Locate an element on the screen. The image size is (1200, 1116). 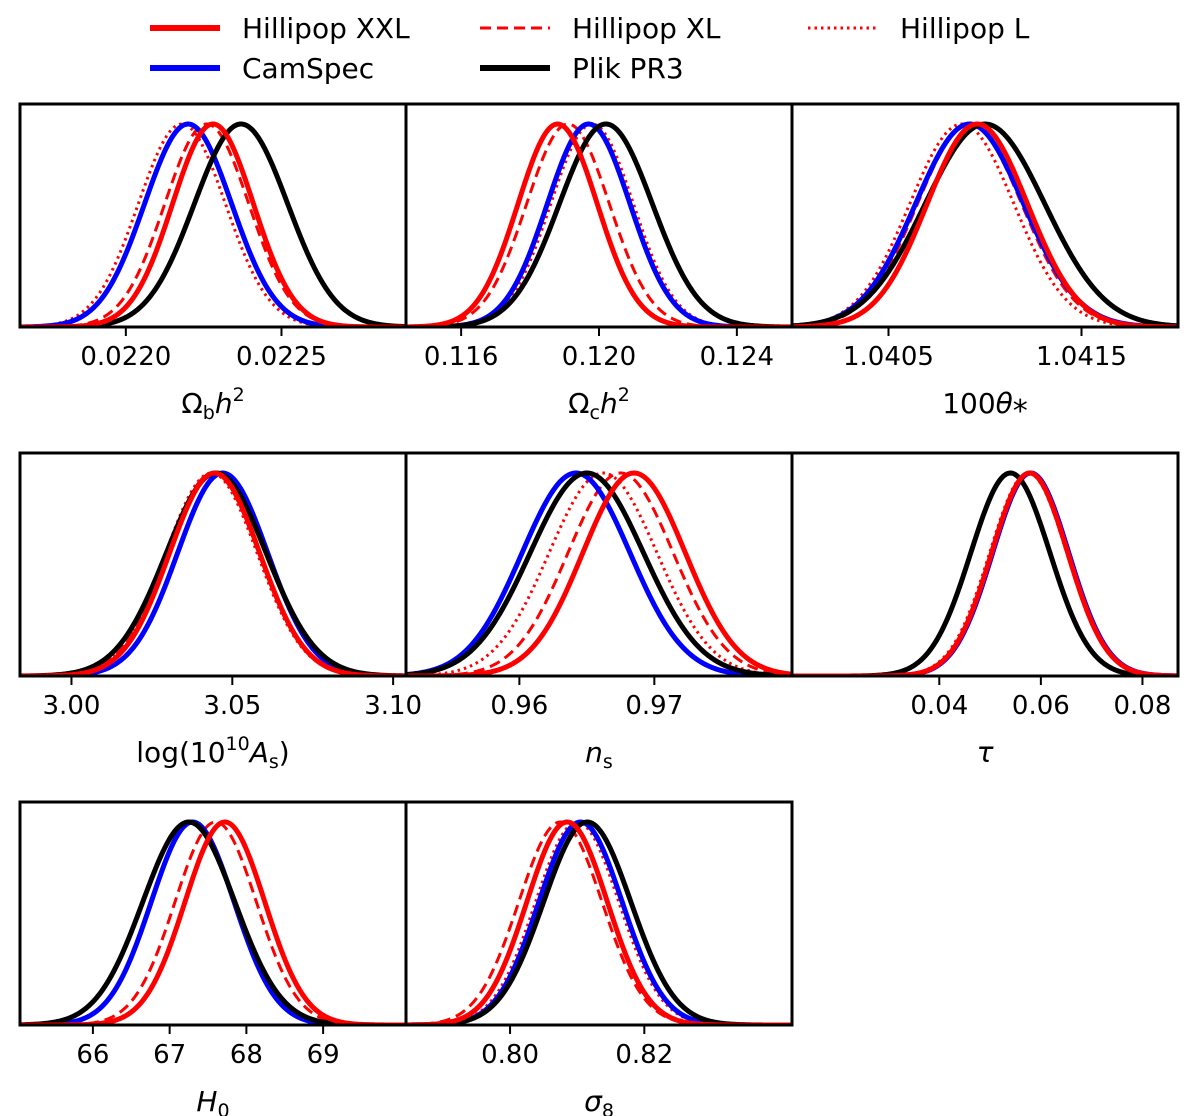
curve-sigma8-hillipop-l is located at coordinates (599, 922).